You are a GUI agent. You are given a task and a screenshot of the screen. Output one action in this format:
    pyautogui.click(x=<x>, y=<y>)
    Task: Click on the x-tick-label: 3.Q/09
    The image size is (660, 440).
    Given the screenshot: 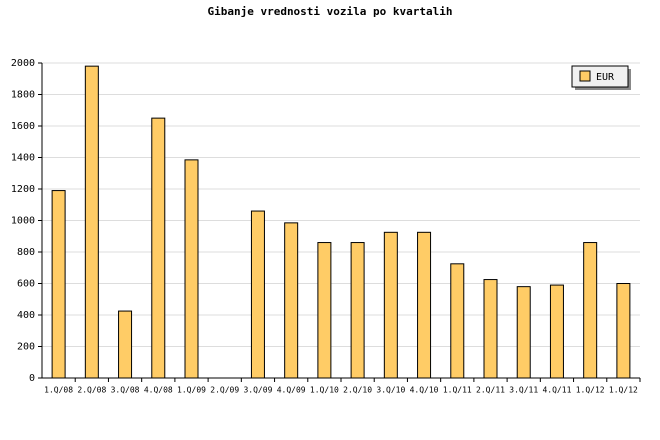 What is the action you would take?
    pyautogui.click(x=257, y=390)
    